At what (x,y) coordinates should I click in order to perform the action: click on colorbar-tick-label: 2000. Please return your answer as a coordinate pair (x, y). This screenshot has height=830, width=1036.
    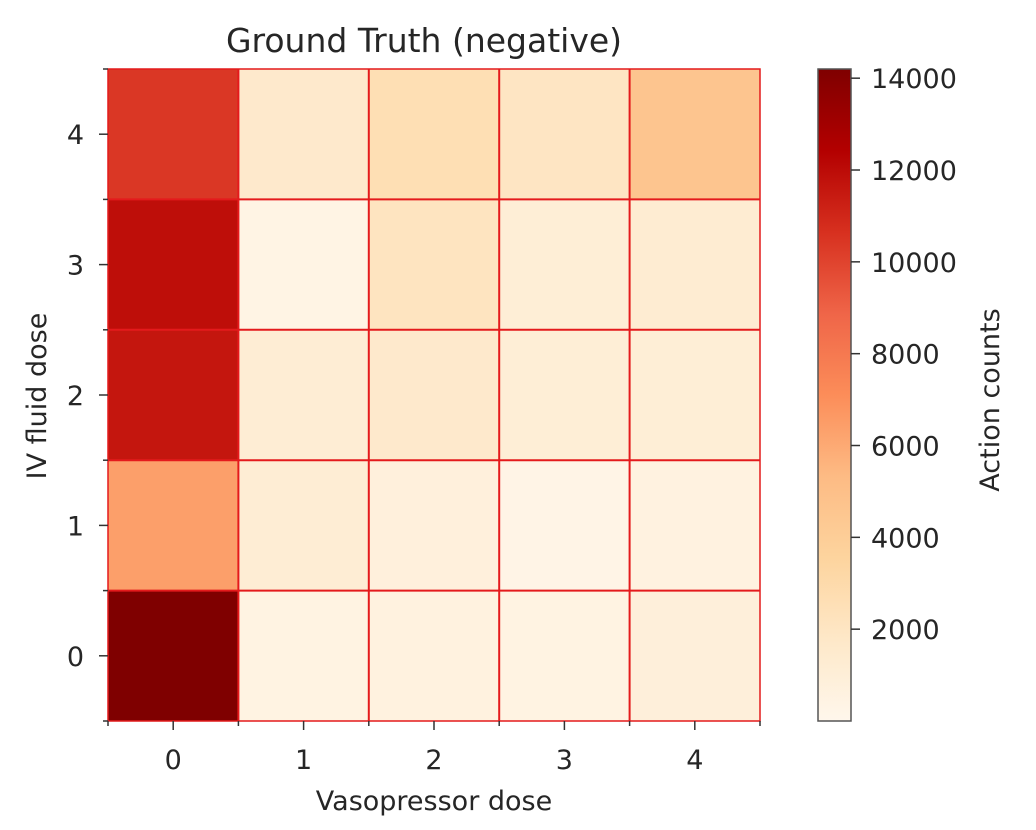
    Looking at the image, I should click on (905, 630).